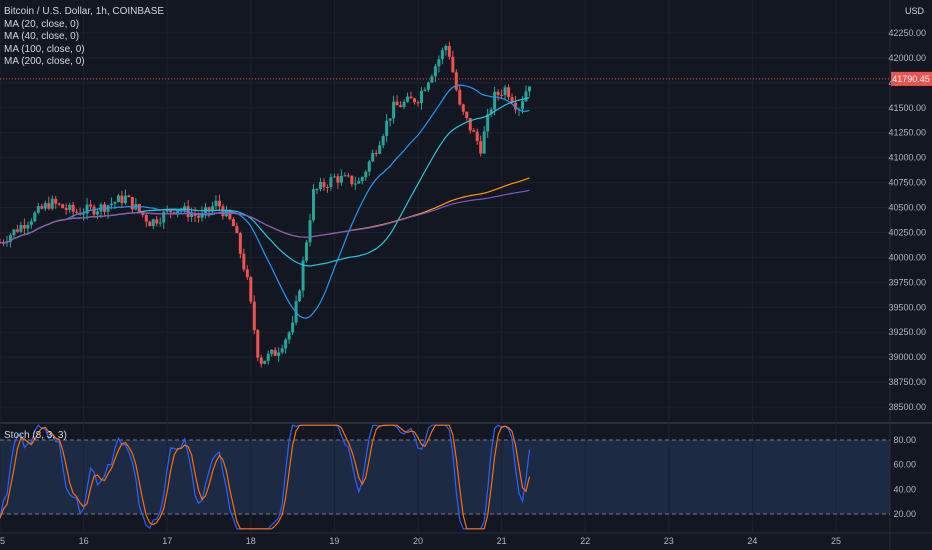 The height and width of the screenshot is (550, 932). Describe the element at coordinates (836, 541) in the screenshot. I see `time-tick-label: 25` at that location.